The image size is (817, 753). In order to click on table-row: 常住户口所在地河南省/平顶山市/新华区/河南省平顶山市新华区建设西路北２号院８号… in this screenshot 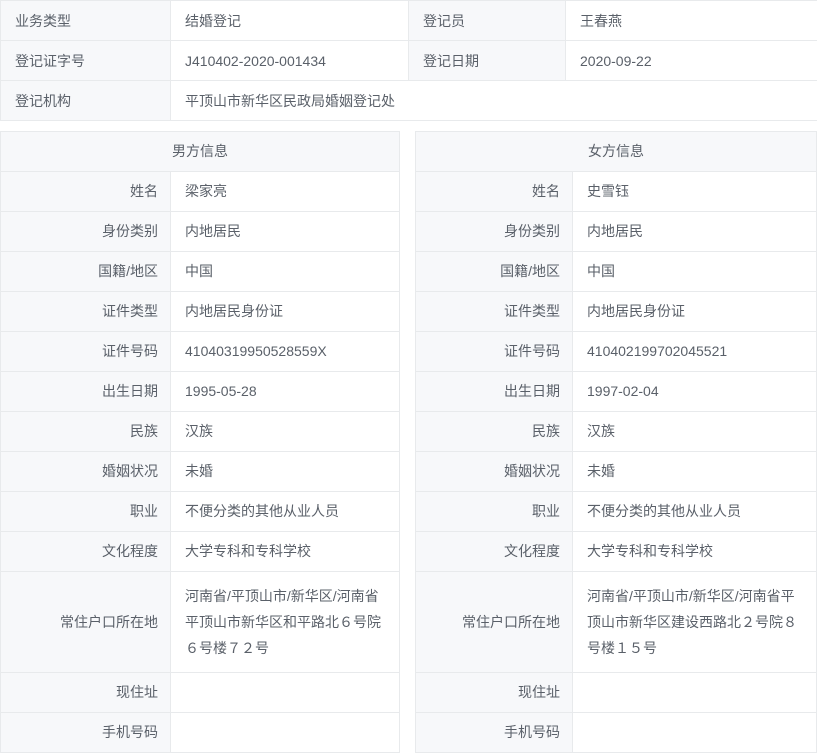, I will do `click(616, 622)`.